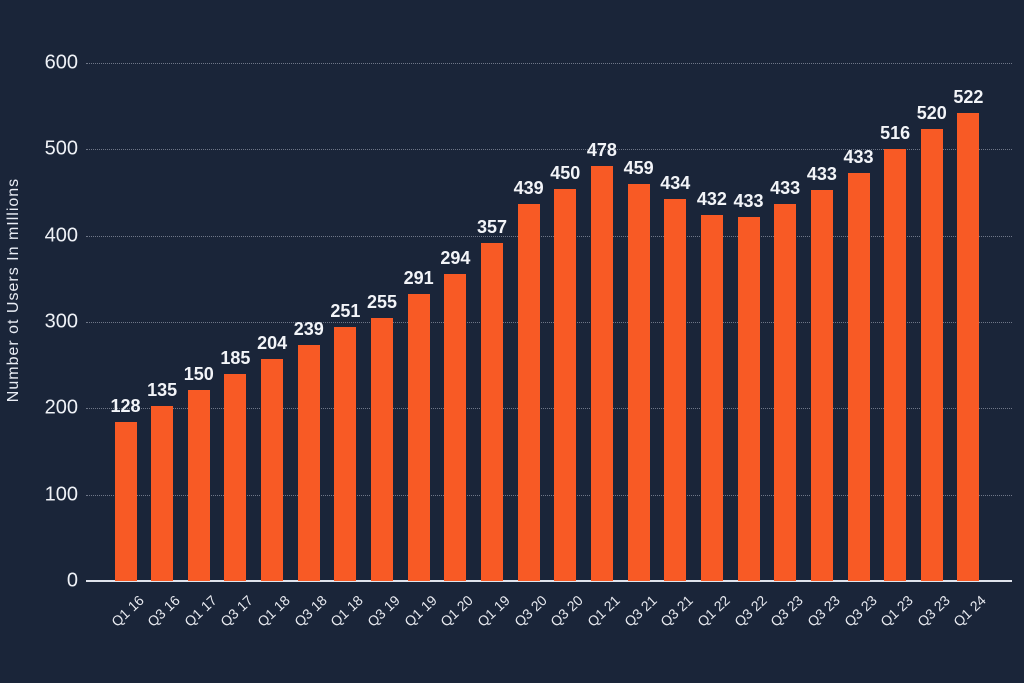  What do you see at coordinates (528, 187) in the screenshot?
I see `bar-value-label: 439` at bounding box center [528, 187].